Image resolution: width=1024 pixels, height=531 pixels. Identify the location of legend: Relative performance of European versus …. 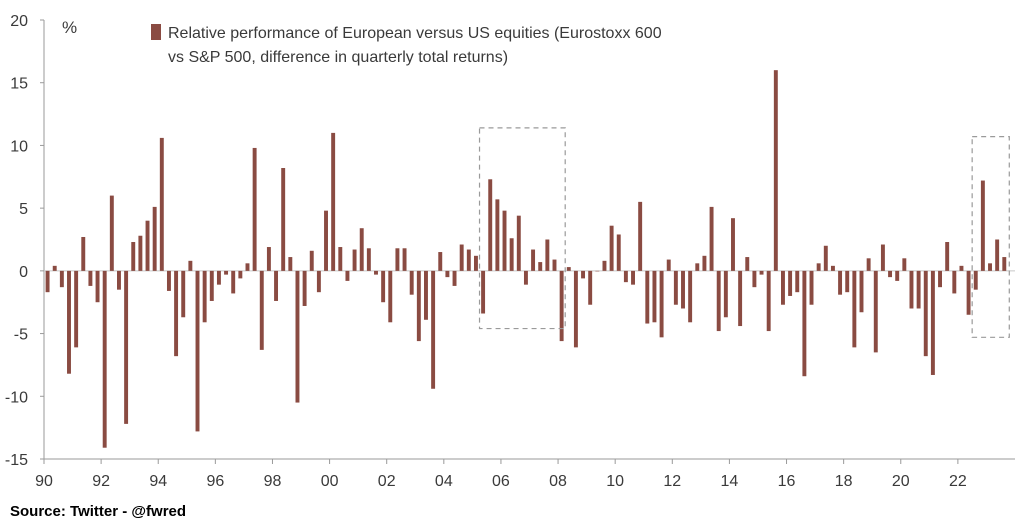
(406, 45).